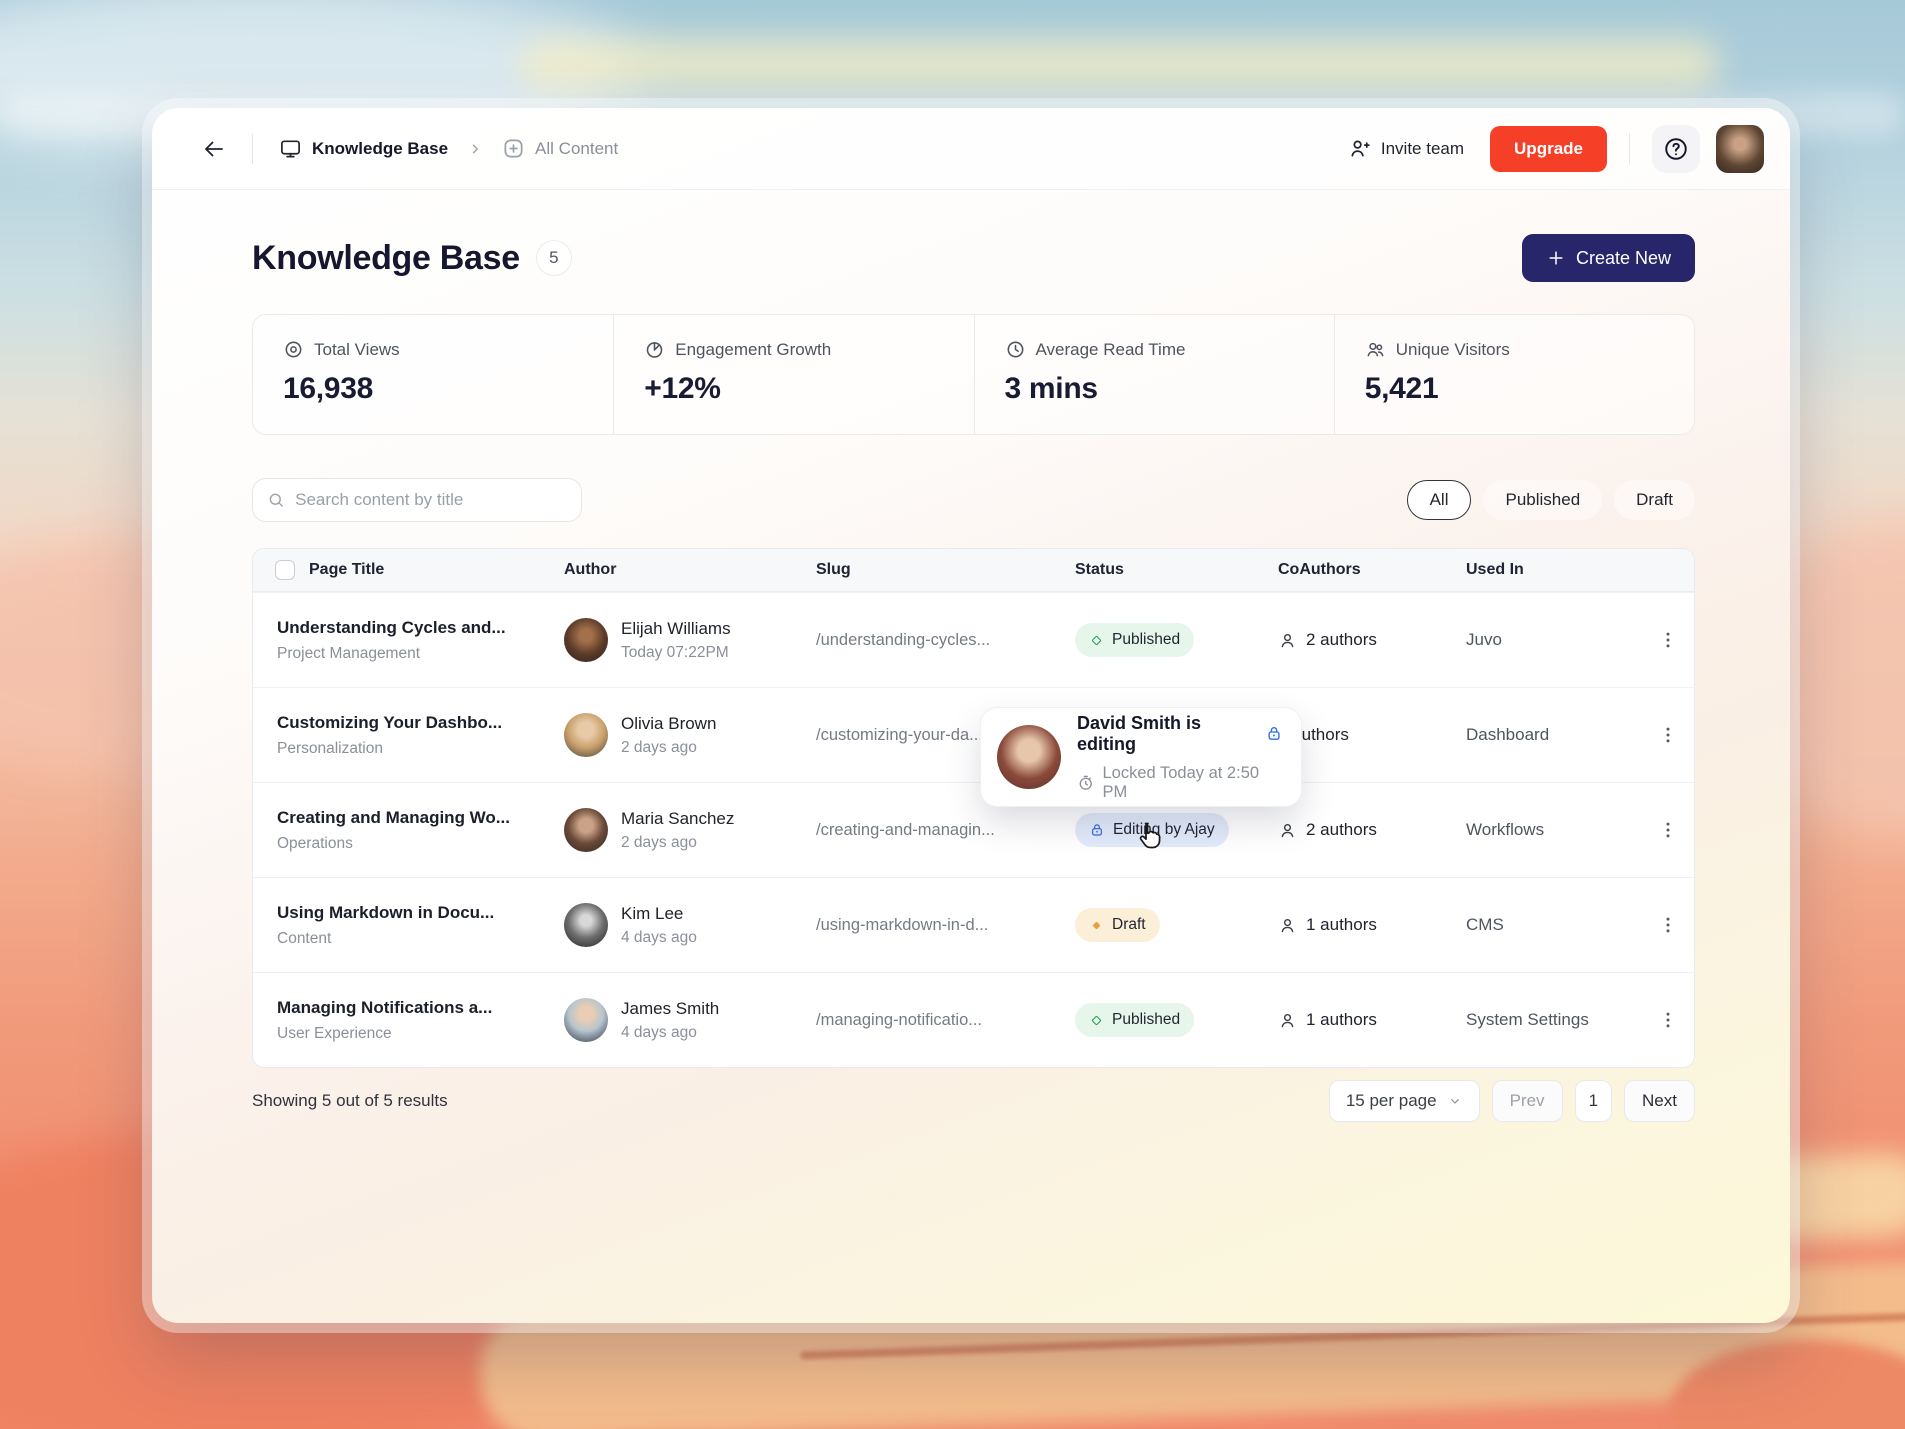 This screenshot has height=1429, width=1905. What do you see at coordinates (1485, 924) in the screenshot?
I see `used-in-cell: CMS` at bounding box center [1485, 924].